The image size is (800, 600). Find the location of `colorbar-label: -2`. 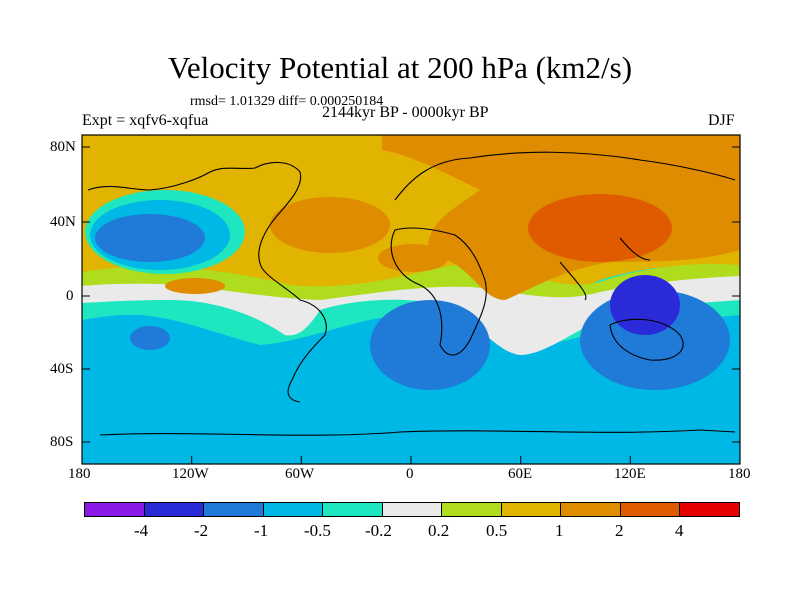

colorbar-label: -2 is located at coordinates (201, 530).